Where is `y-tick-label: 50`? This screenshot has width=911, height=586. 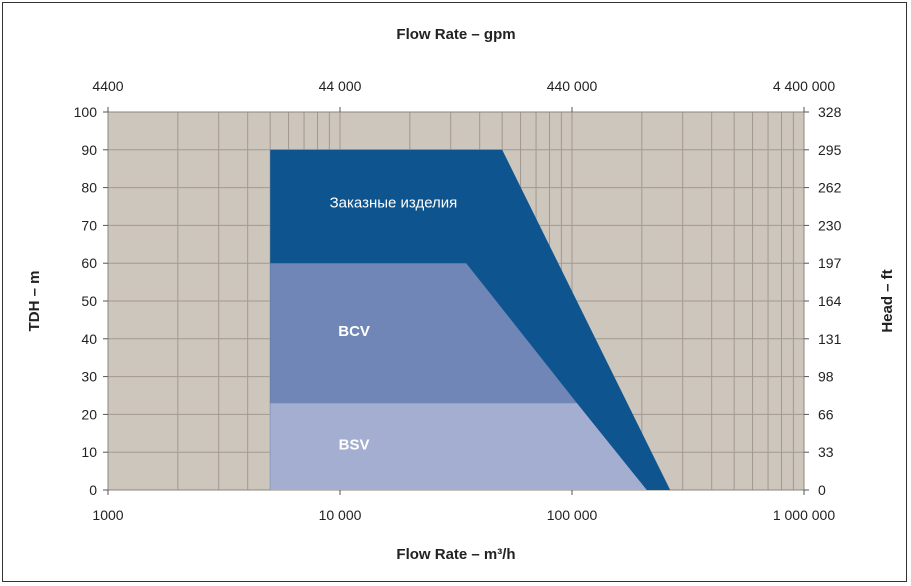
y-tick-label: 50 is located at coordinates (89, 301).